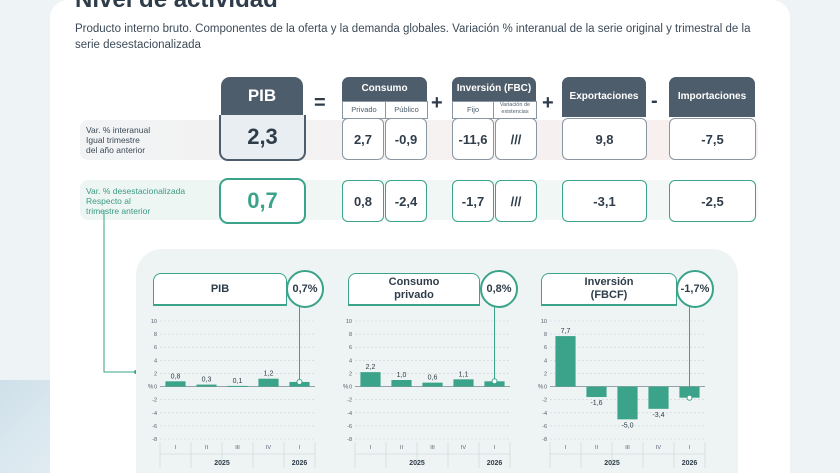 This screenshot has height=473, width=840. I want to click on category-label: III, so click(237, 448).